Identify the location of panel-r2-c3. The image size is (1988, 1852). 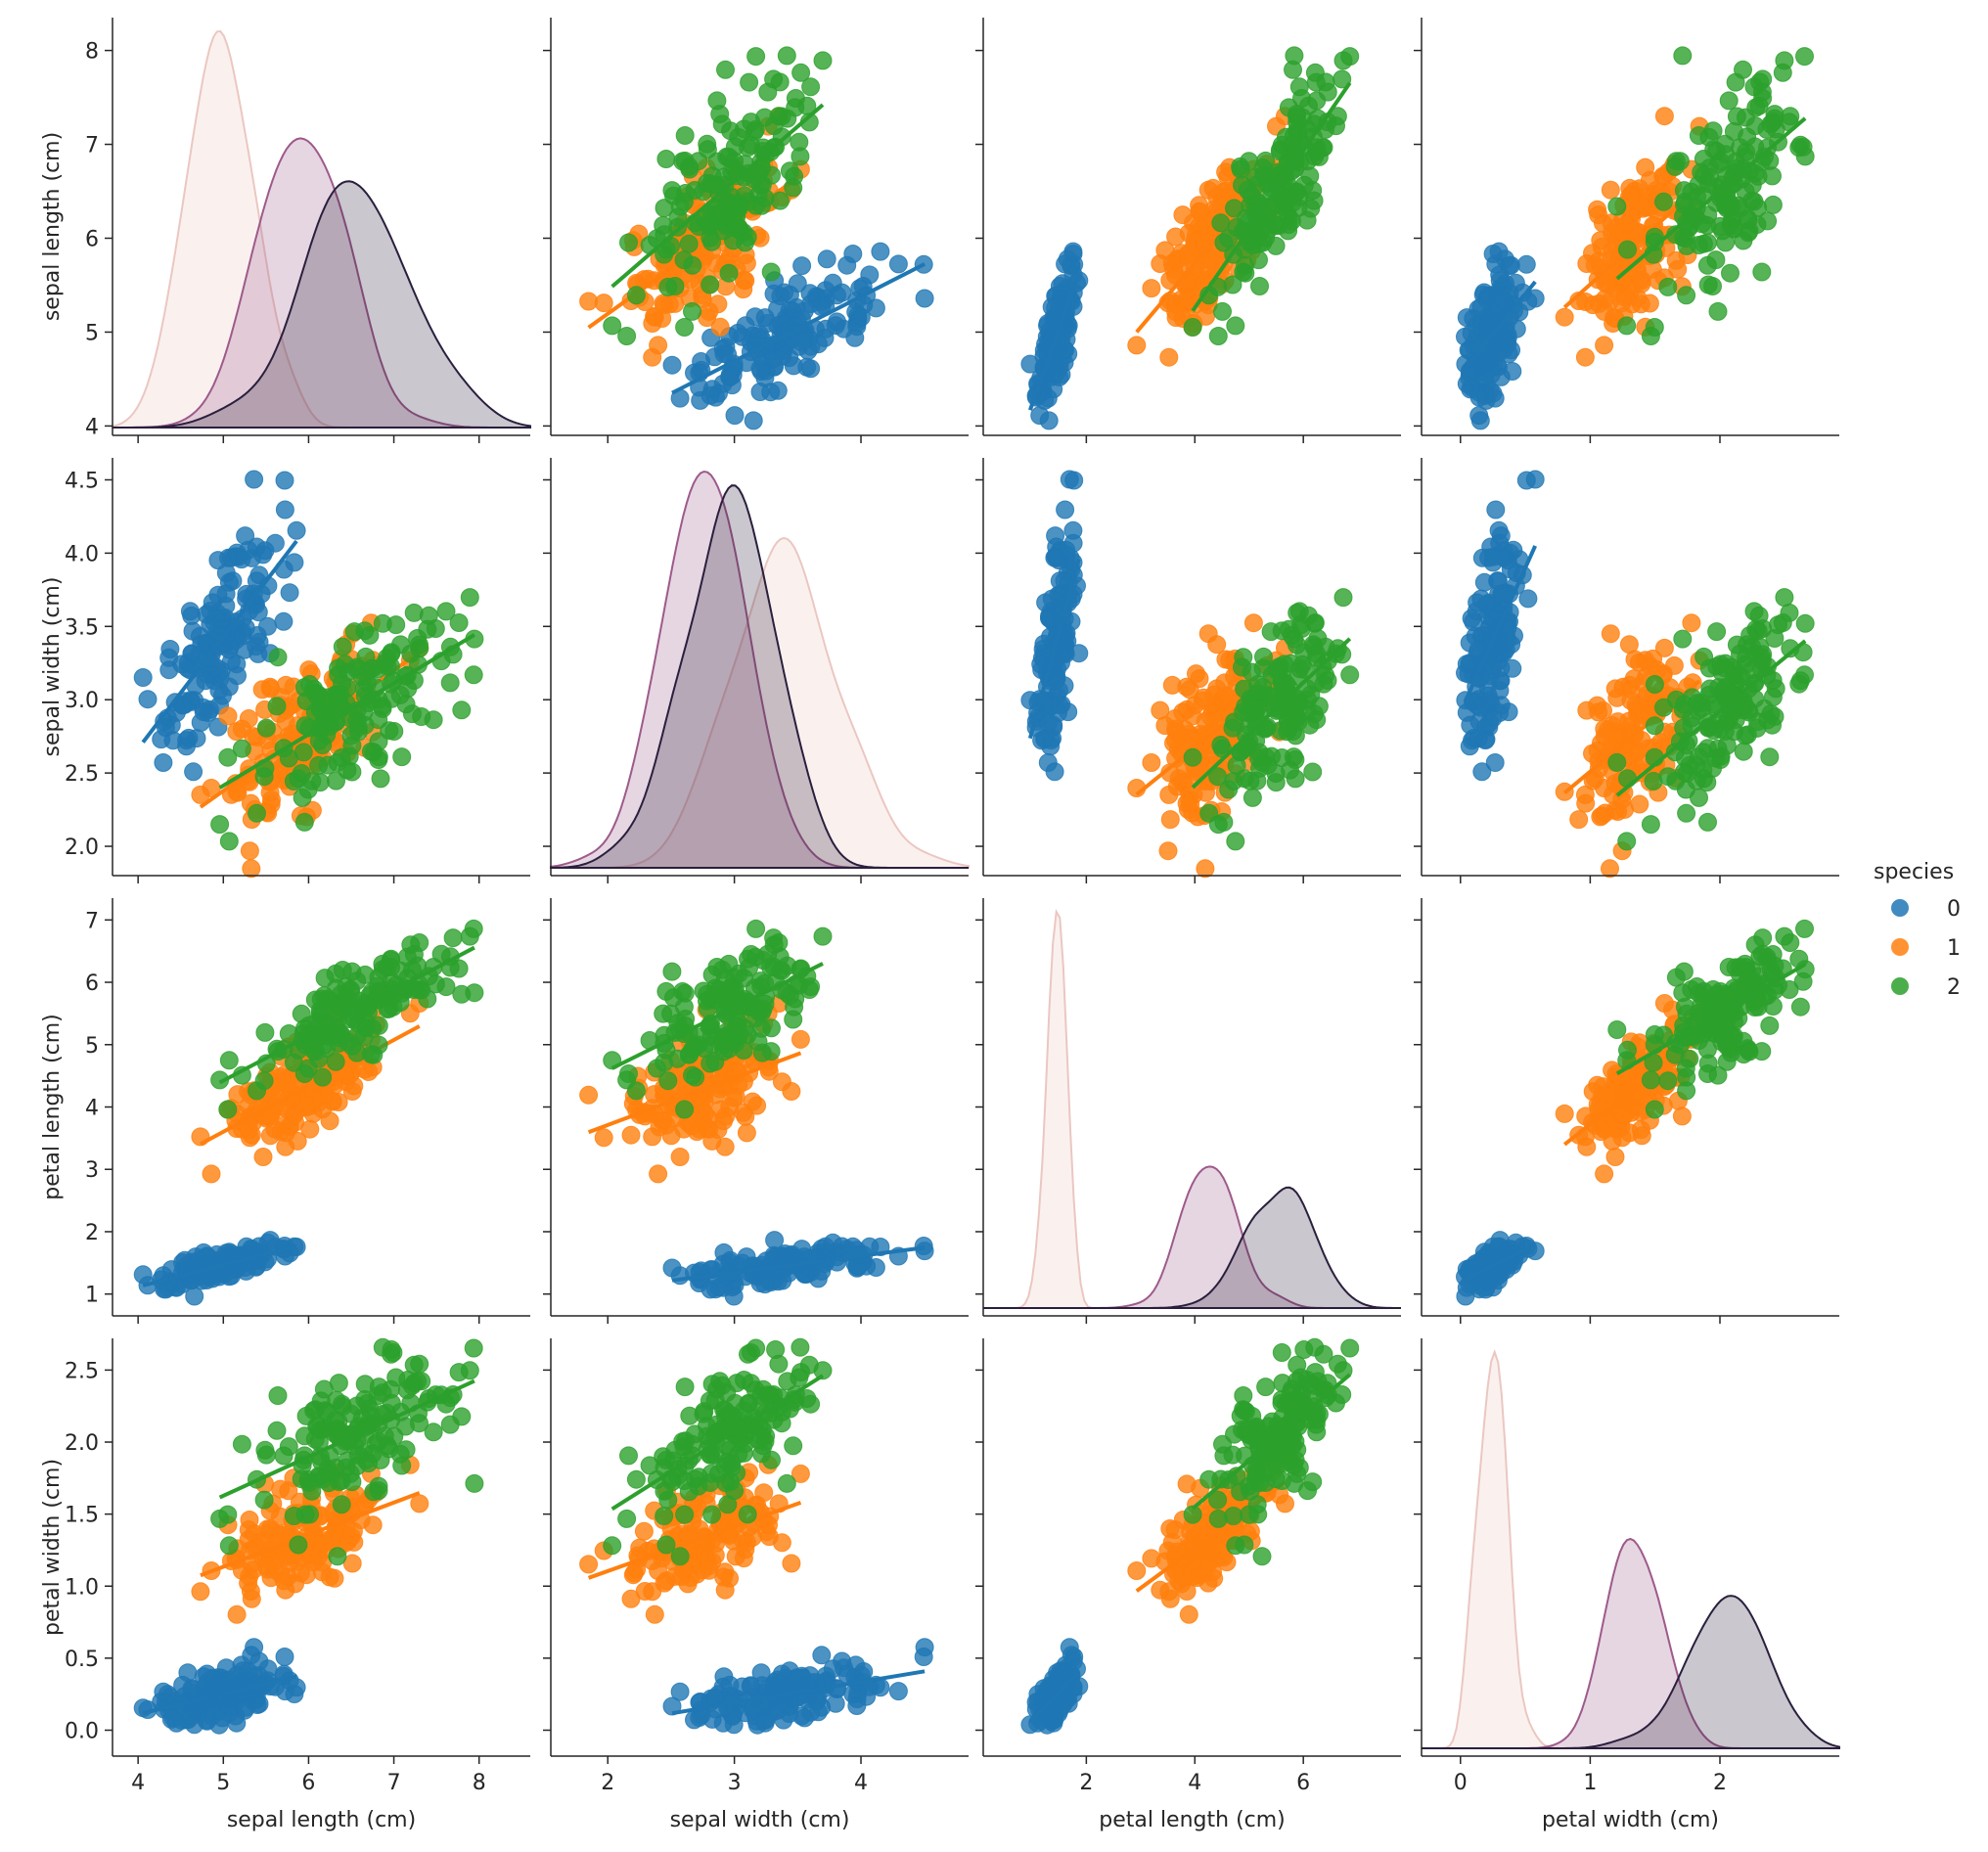
(1627, 1111).